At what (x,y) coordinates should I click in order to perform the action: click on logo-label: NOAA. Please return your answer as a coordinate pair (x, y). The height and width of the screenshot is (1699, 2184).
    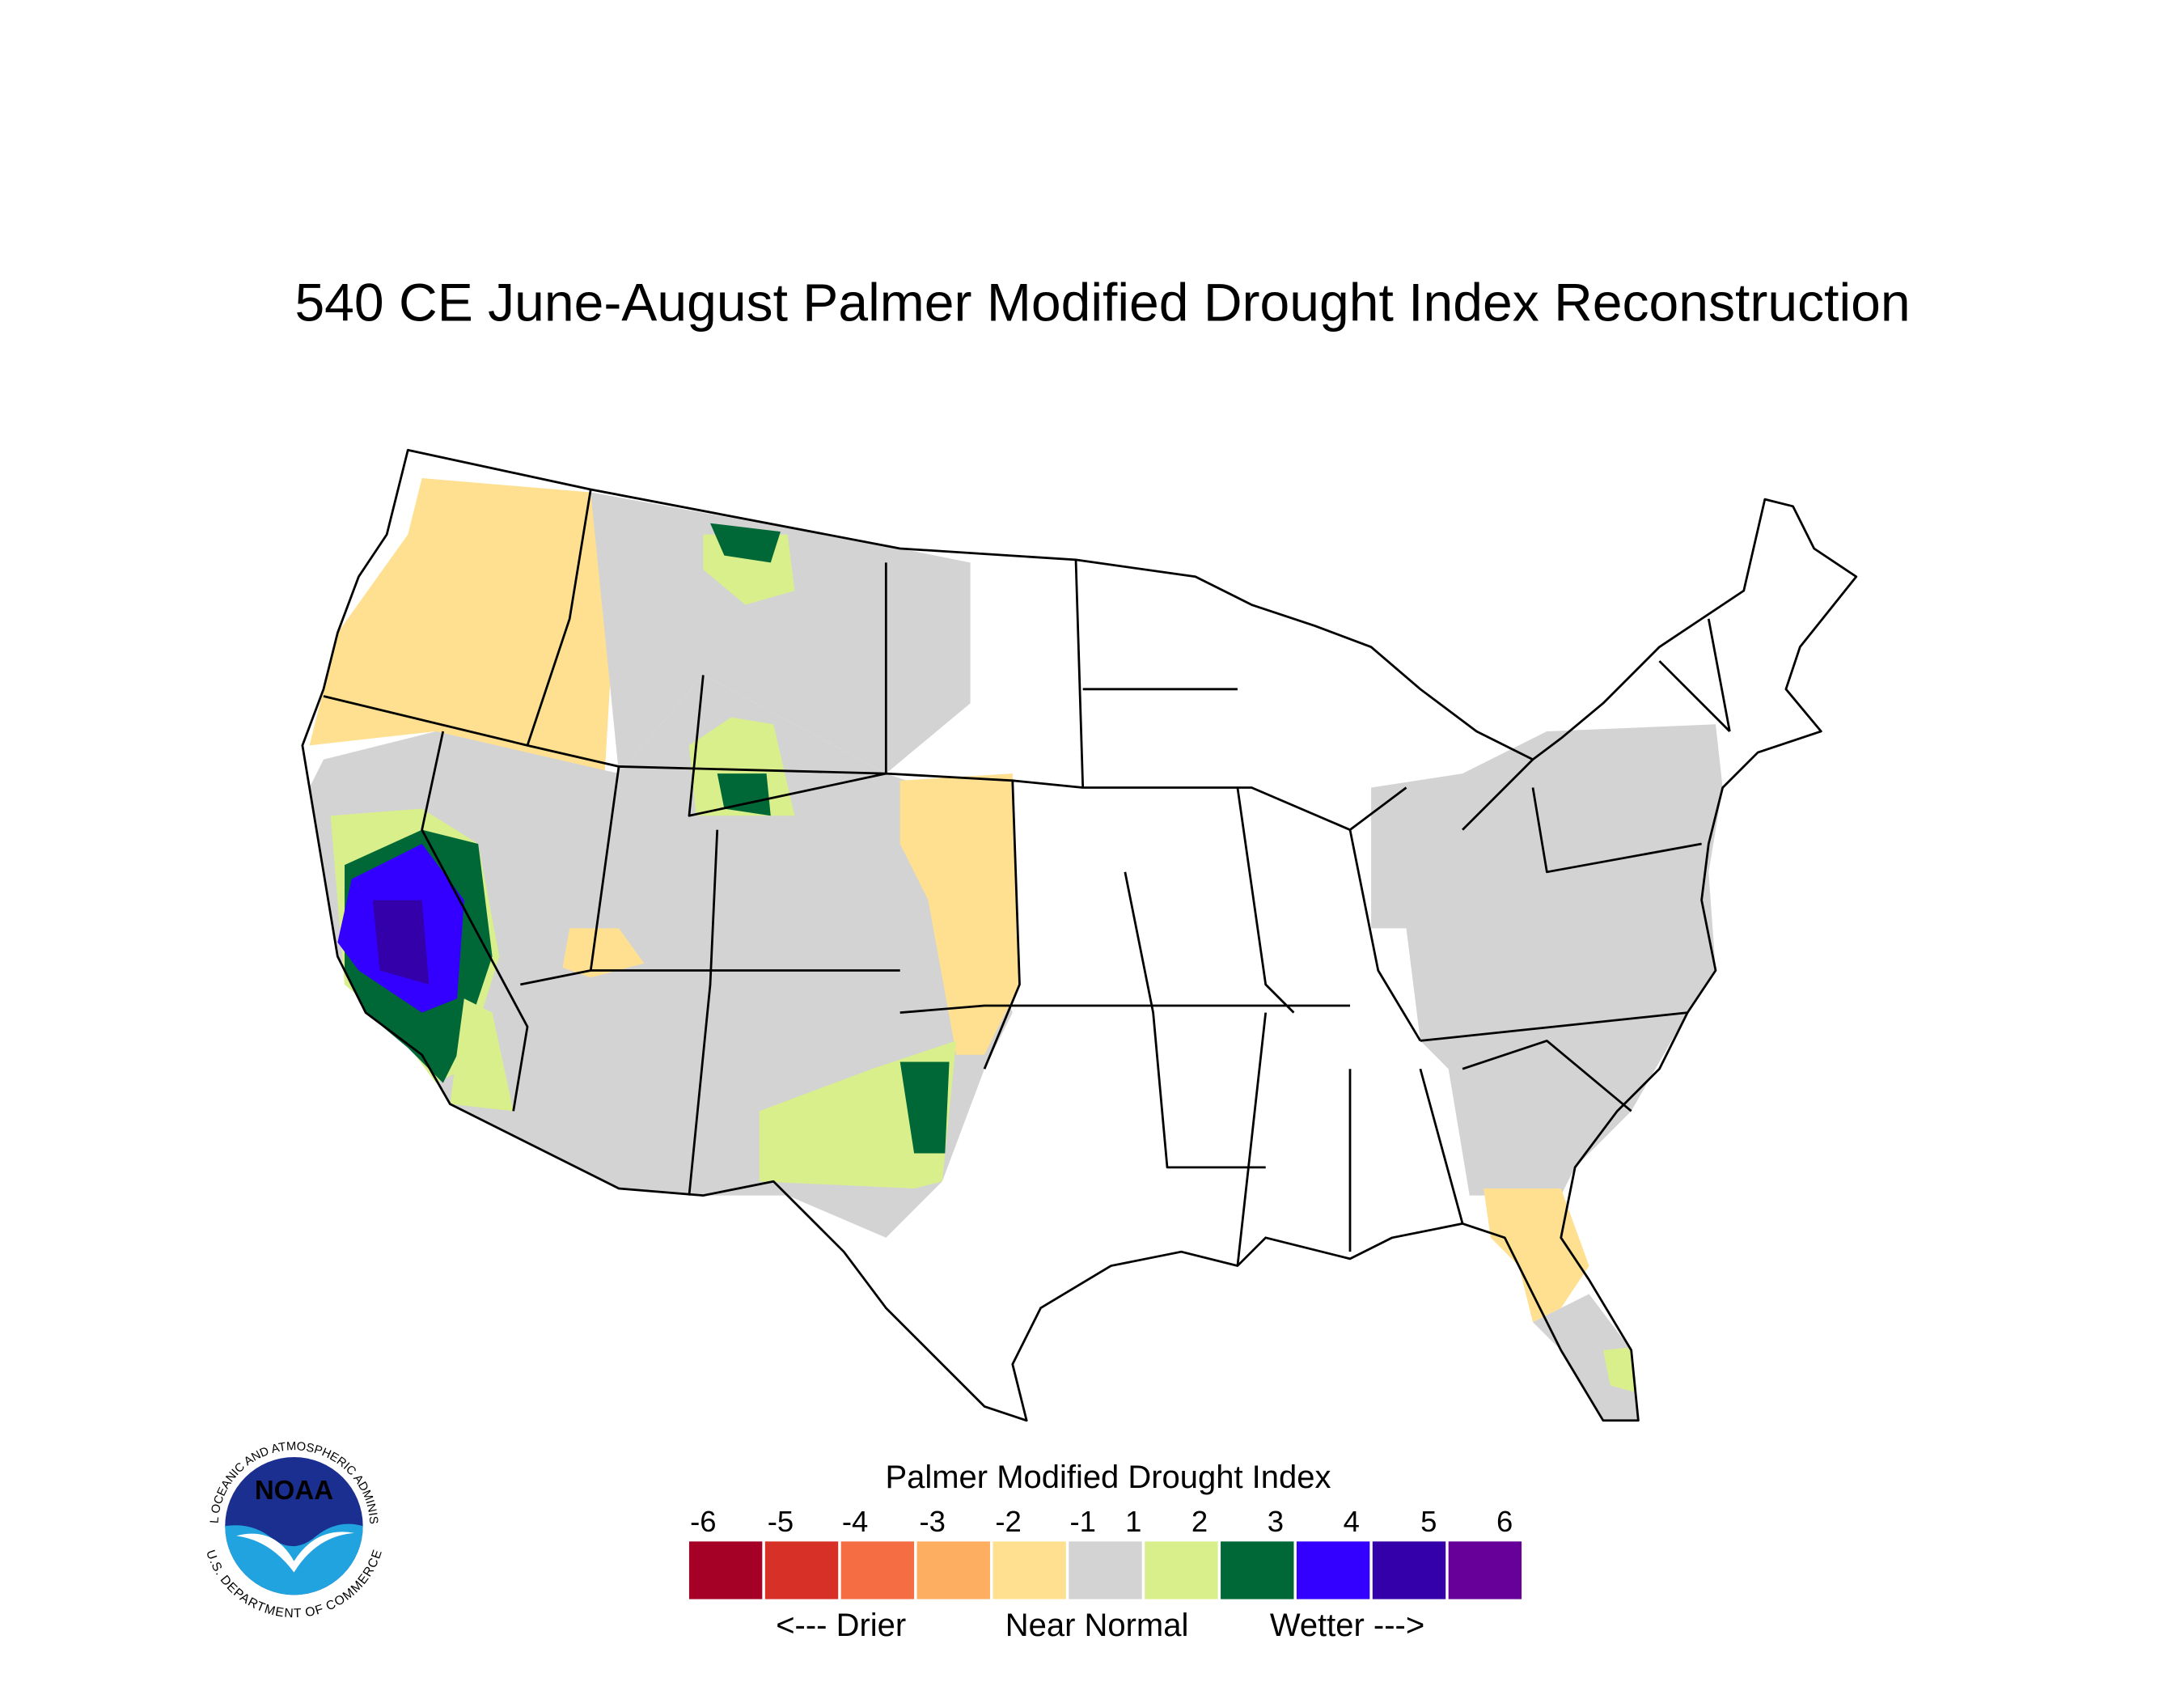
    Looking at the image, I should click on (294, 1490).